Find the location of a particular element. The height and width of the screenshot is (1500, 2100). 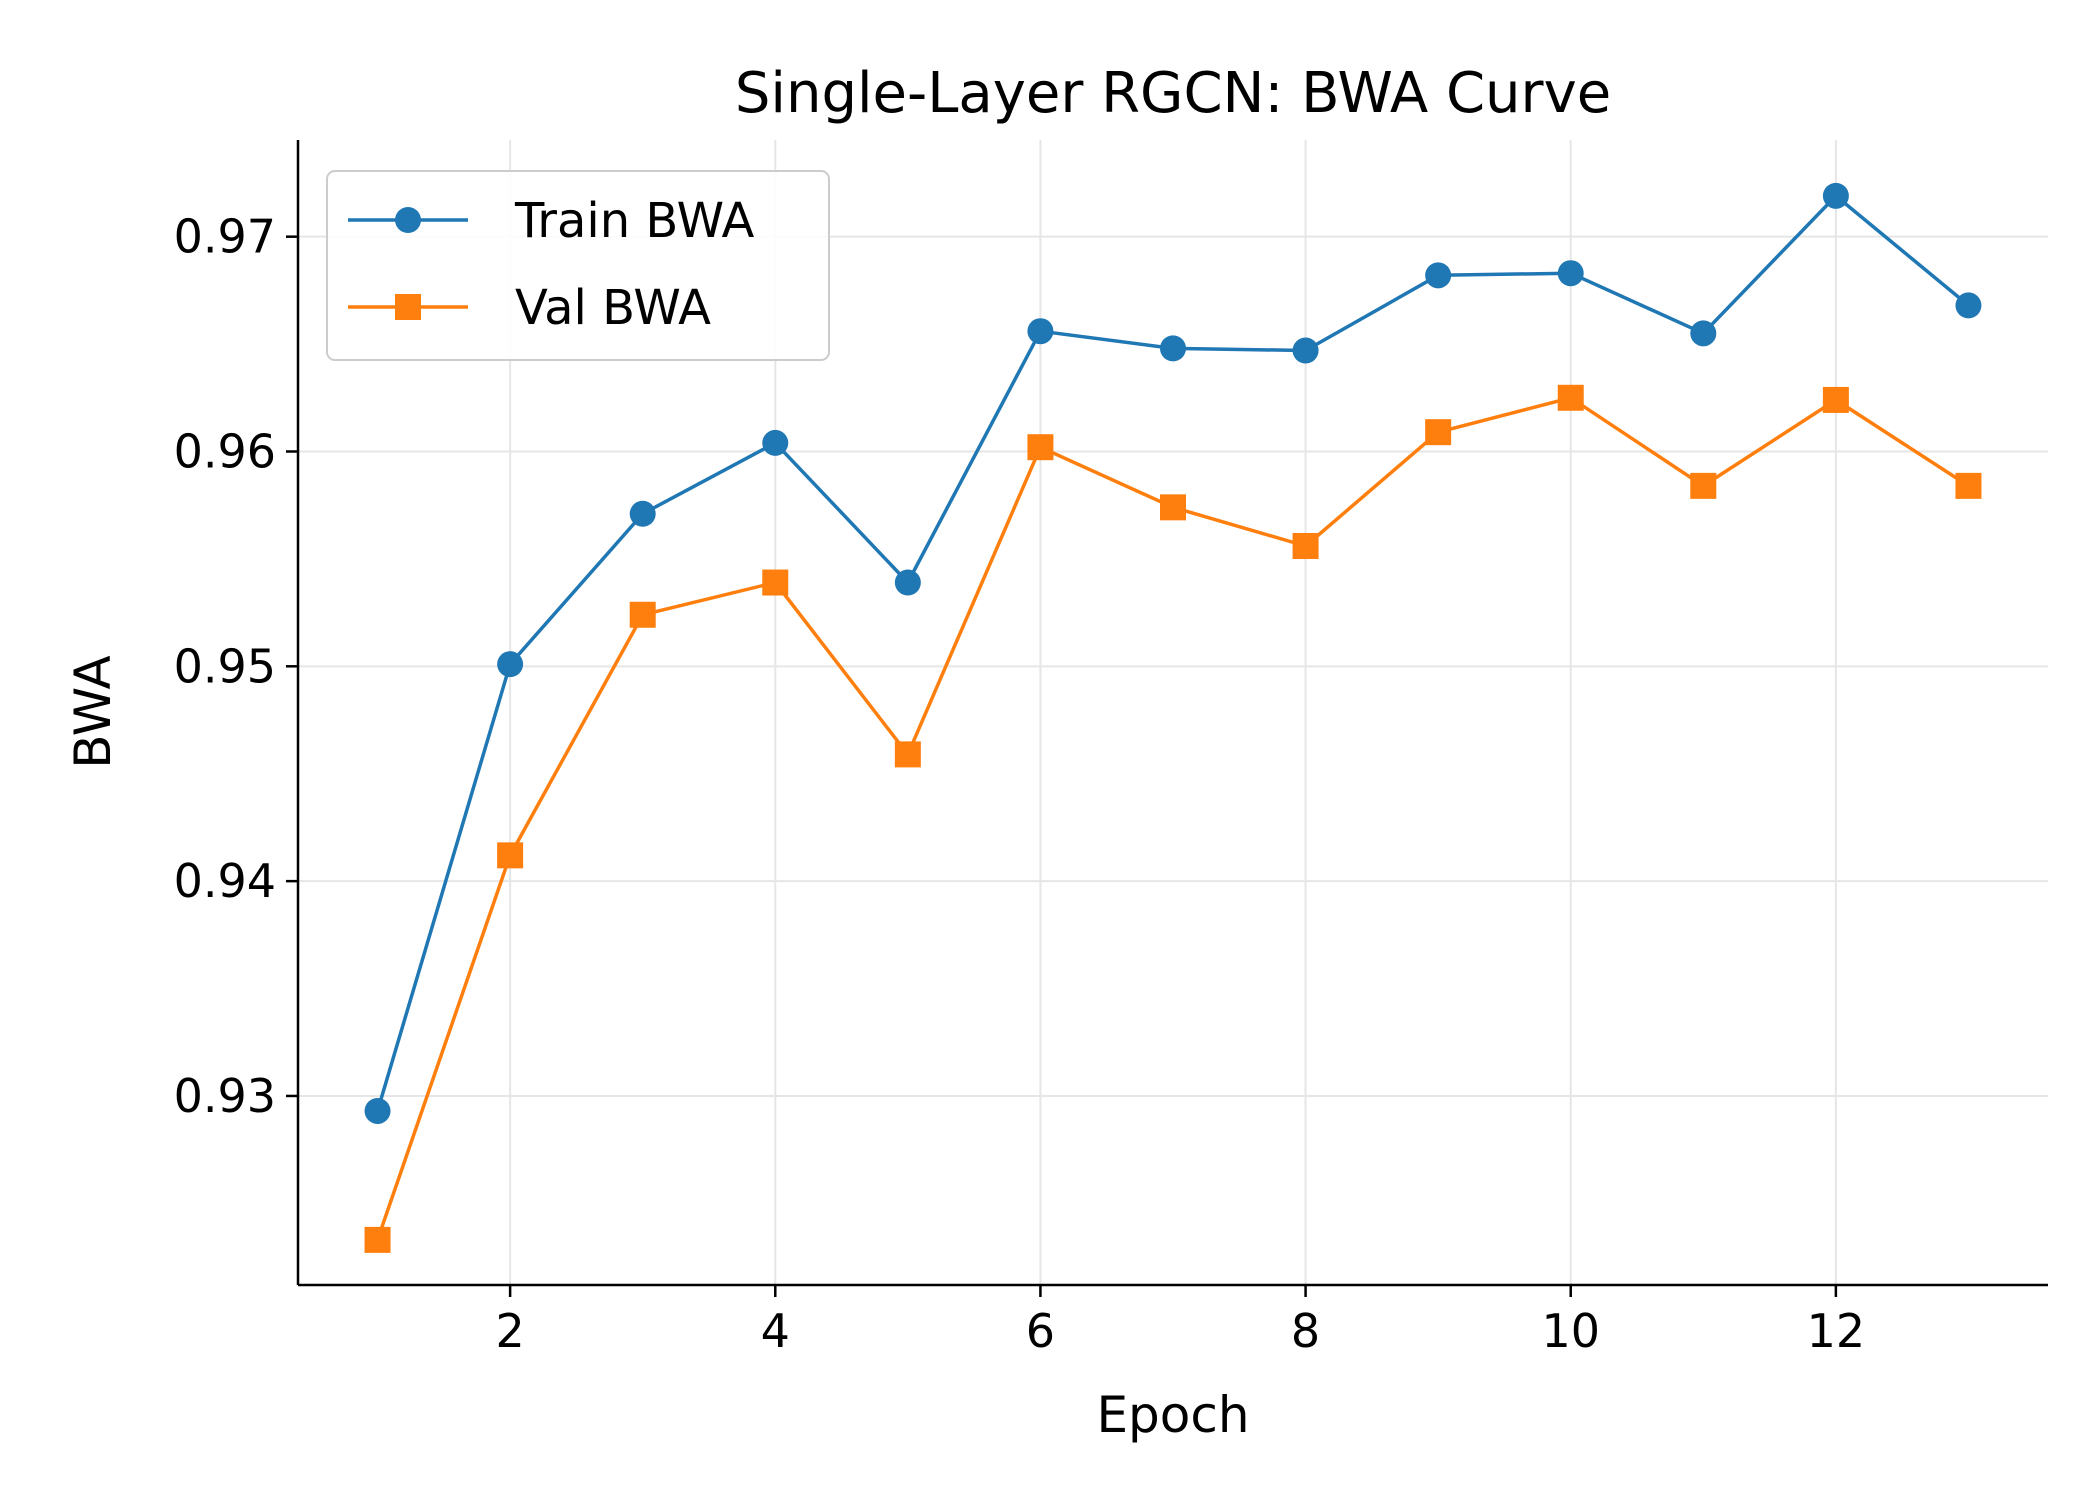

x-tick-label: 8 is located at coordinates (1305, 1331).